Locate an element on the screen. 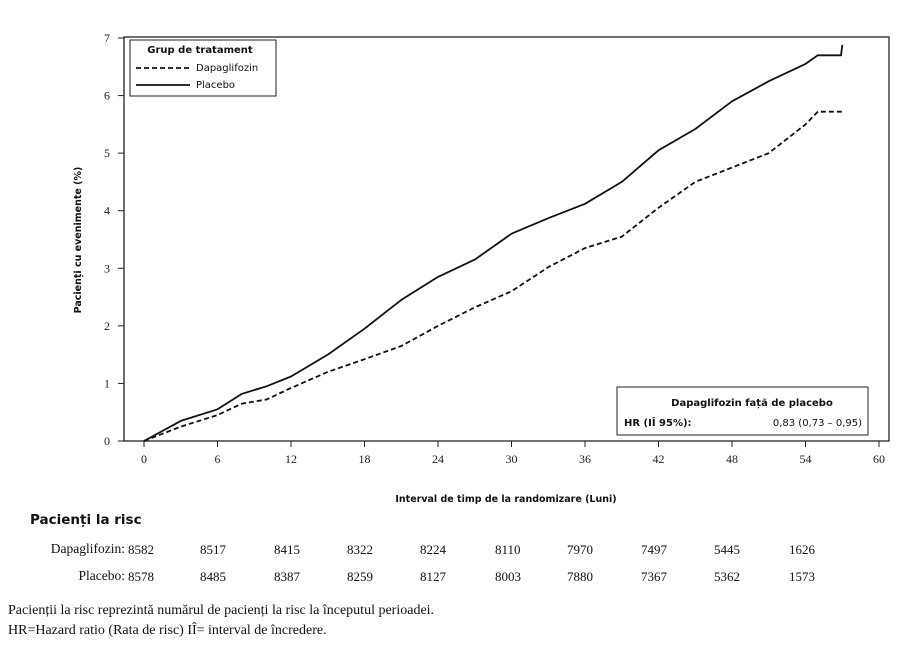 This screenshot has height=651, width=914. x-tick-label: 54 is located at coordinates (806, 459).